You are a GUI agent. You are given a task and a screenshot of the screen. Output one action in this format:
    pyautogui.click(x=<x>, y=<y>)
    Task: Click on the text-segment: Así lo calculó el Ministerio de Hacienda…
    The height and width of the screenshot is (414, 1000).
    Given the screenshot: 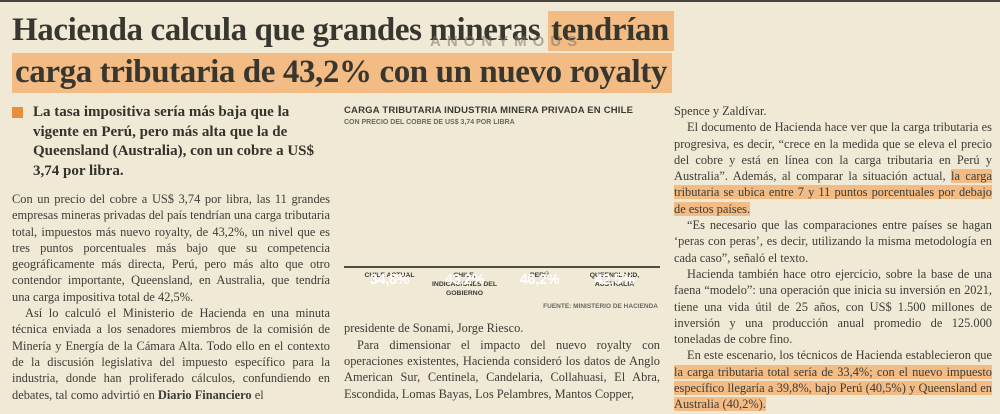 What is the action you would take?
    pyautogui.click(x=171, y=354)
    